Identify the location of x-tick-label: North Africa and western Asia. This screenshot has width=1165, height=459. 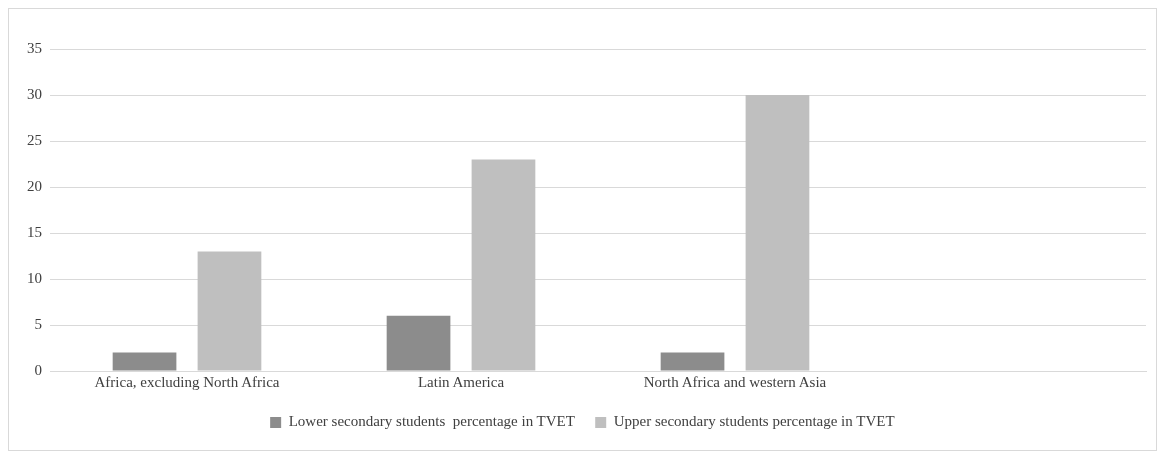
(735, 381).